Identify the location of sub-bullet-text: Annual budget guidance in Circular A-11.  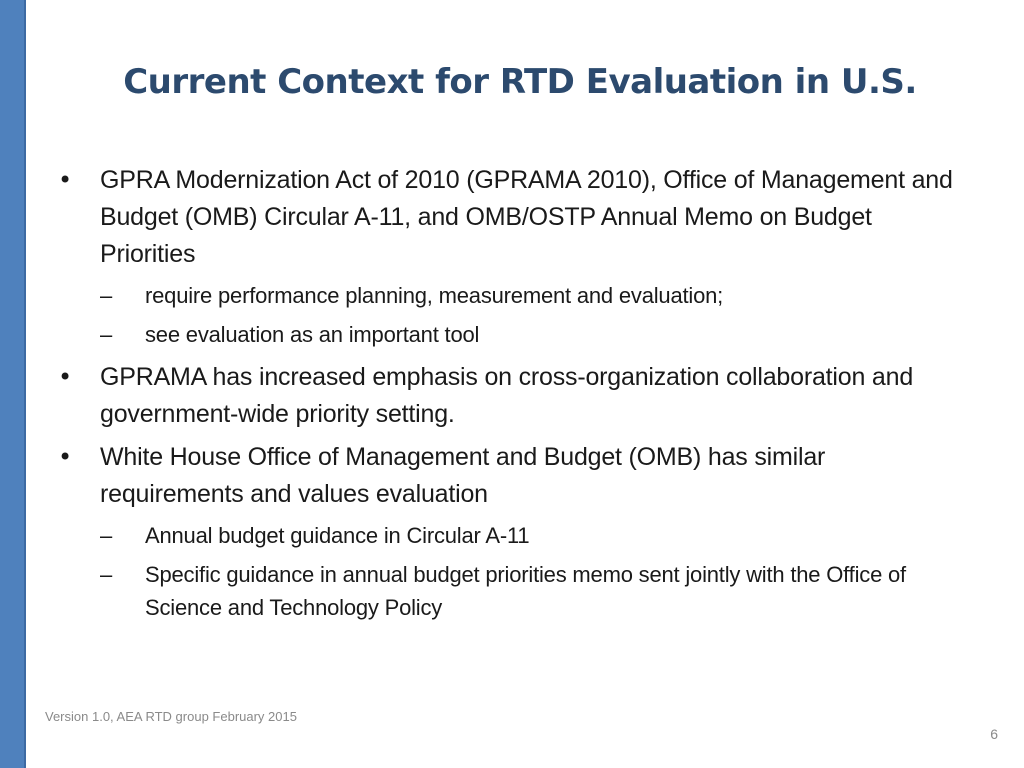
(337, 535).